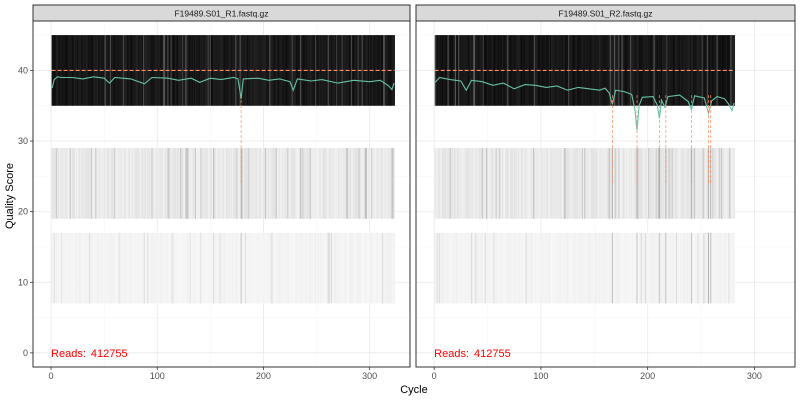 The height and width of the screenshot is (400, 800). What do you see at coordinates (89, 354) in the screenshot?
I see `reads-annotation: Reads: 412755` at bounding box center [89, 354].